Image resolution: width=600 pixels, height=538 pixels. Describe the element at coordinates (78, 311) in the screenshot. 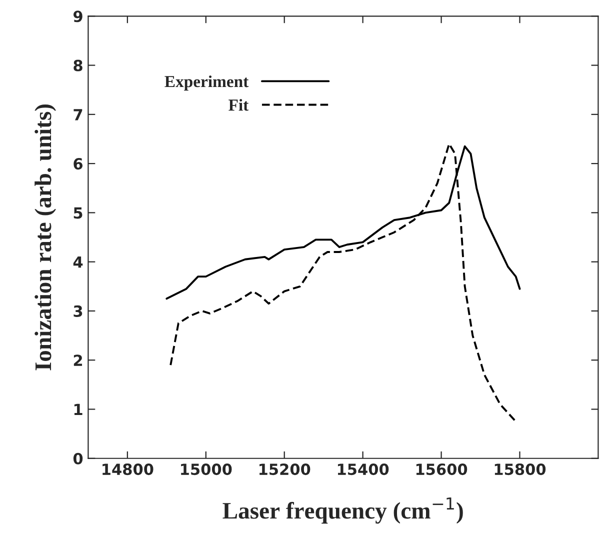

I see `y-tick-label: 3` at that location.